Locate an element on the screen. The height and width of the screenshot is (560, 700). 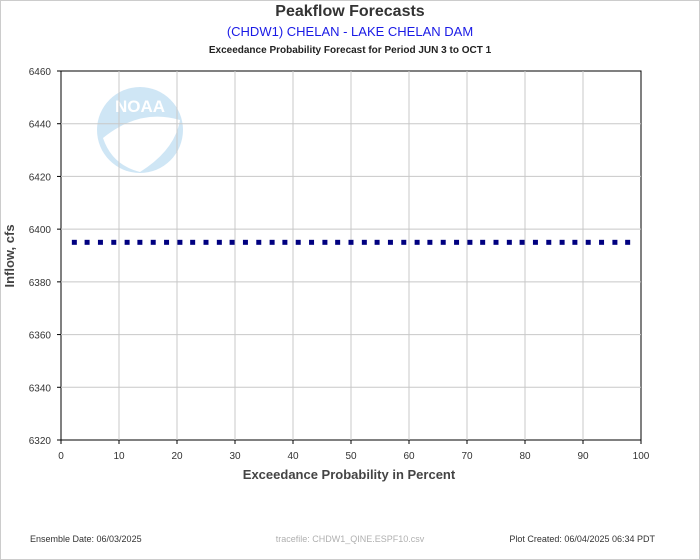
x-tick-label: 0 is located at coordinates (61, 456).